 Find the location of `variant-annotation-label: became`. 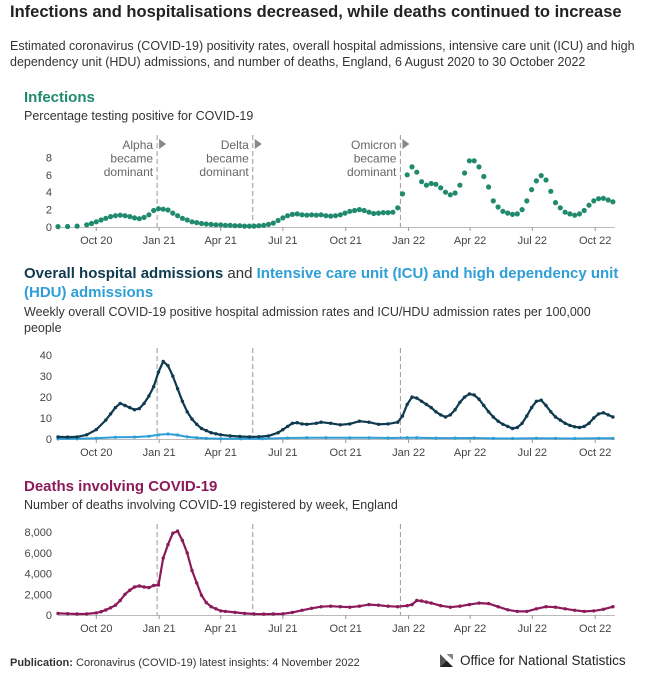

variant-annotation-label: became is located at coordinates (227, 159).